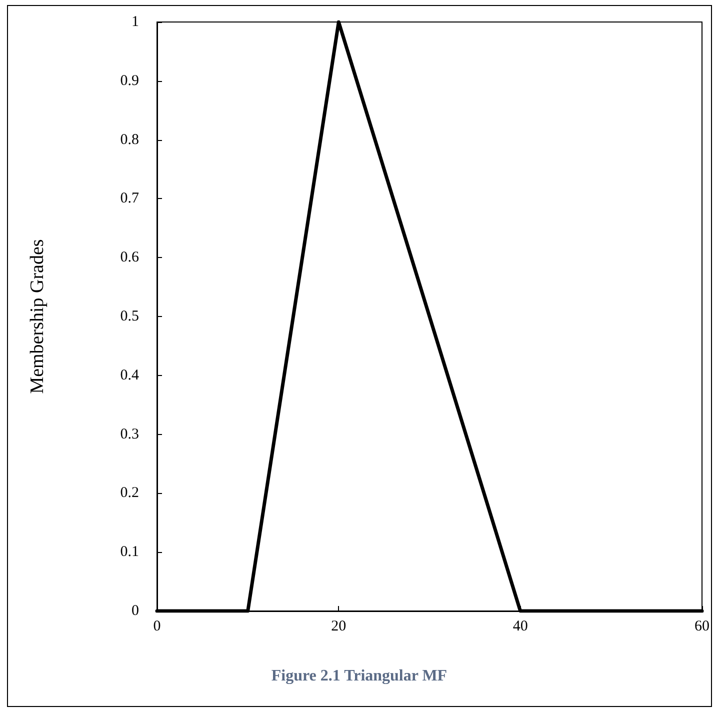  What do you see at coordinates (157, 626) in the screenshot?
I see `x-tick-label: 0` at bounding box center [157, 626].